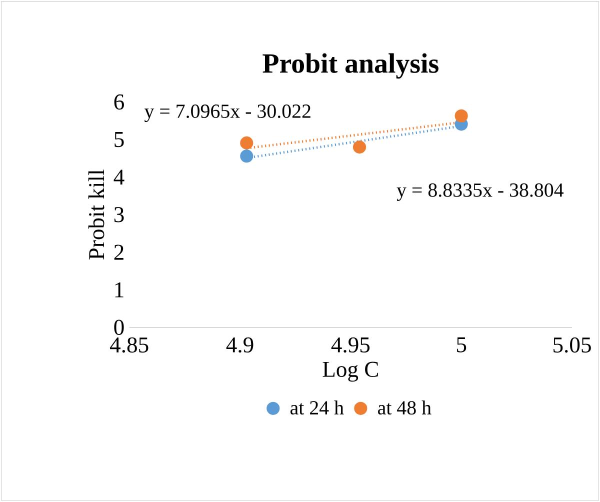 Image resolution: width=600 pixels, height=502 pixels. What do you see at coordinates (119, 140) in the screenshot?
I see `y-tick-label: 5` at bounding box center [119, 140].